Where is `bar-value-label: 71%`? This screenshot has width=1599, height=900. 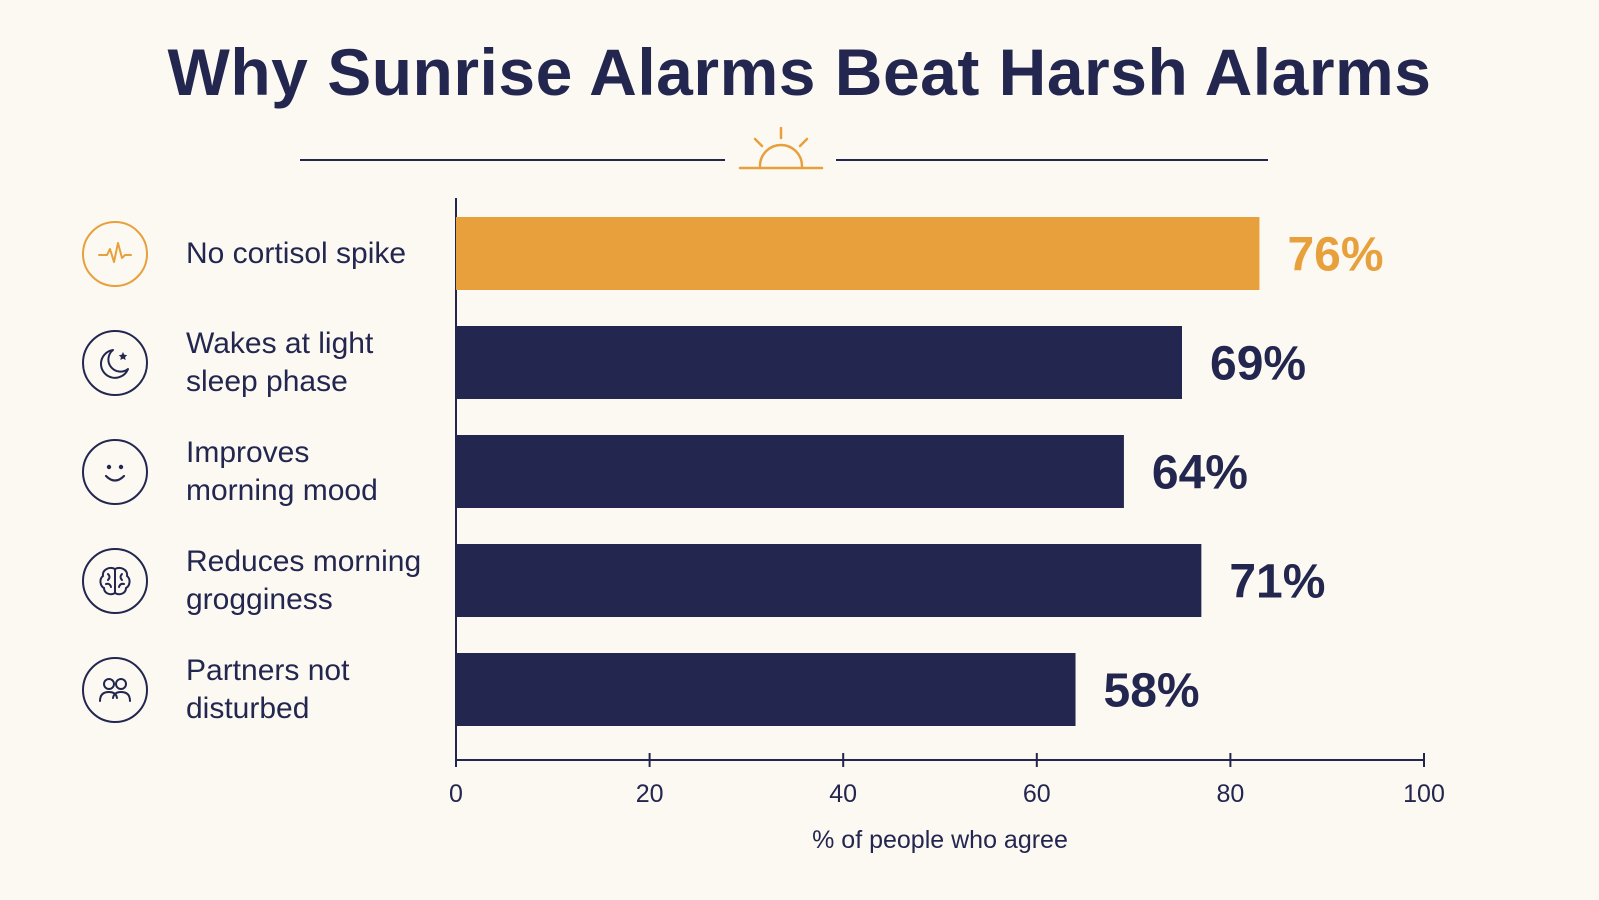 bar-value-label: 71% is located at coordinates (1277, 582).